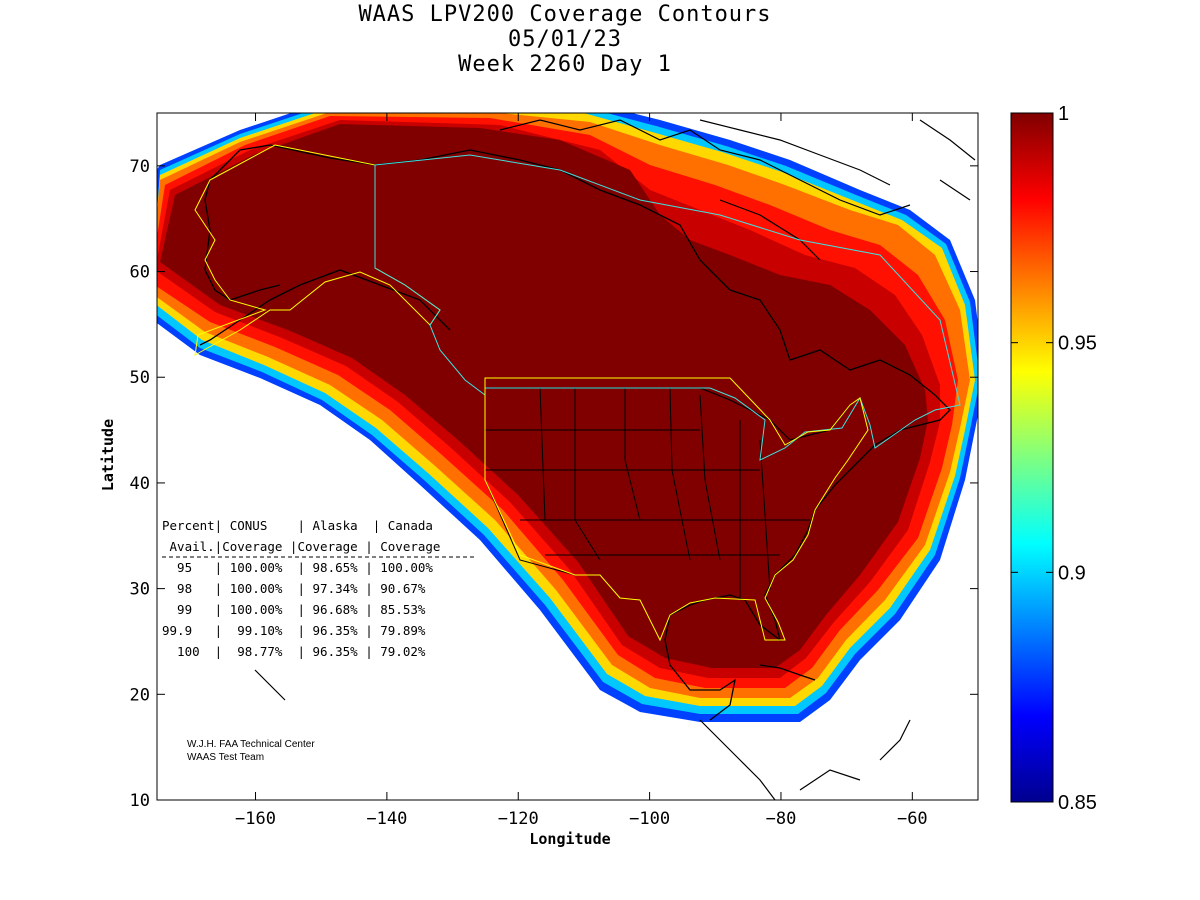 This screenshot has width=1200, height=900. What do you see at coordinates (255, 819) in the screenshot?
I see `x-tick-label: −160` at bounding box center [255, 819].